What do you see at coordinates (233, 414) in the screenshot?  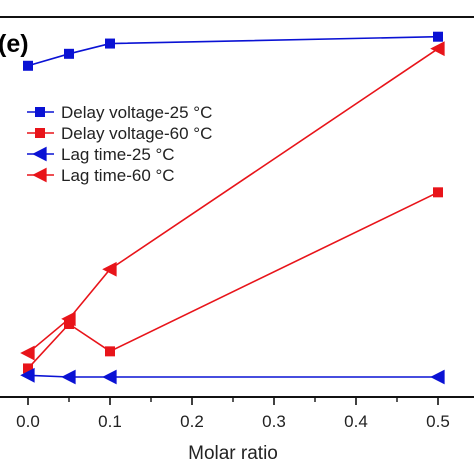 I see `x-axis-ticks: 0.0 0.1 0.2 0.3 0.4 0.5` at bounding box center [233, 414].